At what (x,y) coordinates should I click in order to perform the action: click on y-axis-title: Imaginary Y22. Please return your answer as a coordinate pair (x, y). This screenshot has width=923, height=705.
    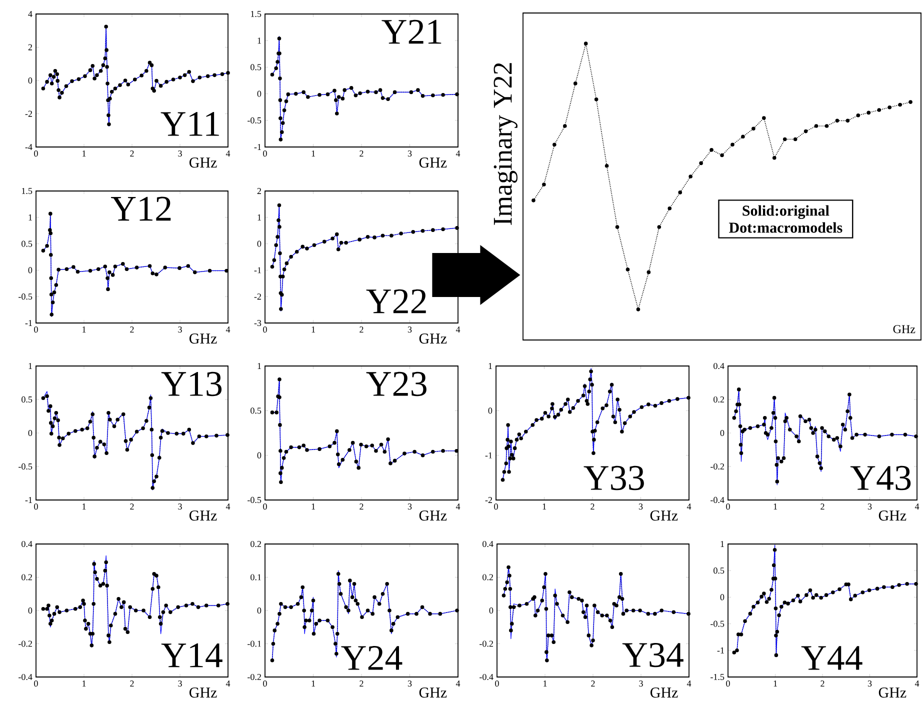
    Looking at the image, I should click on (506, 144).